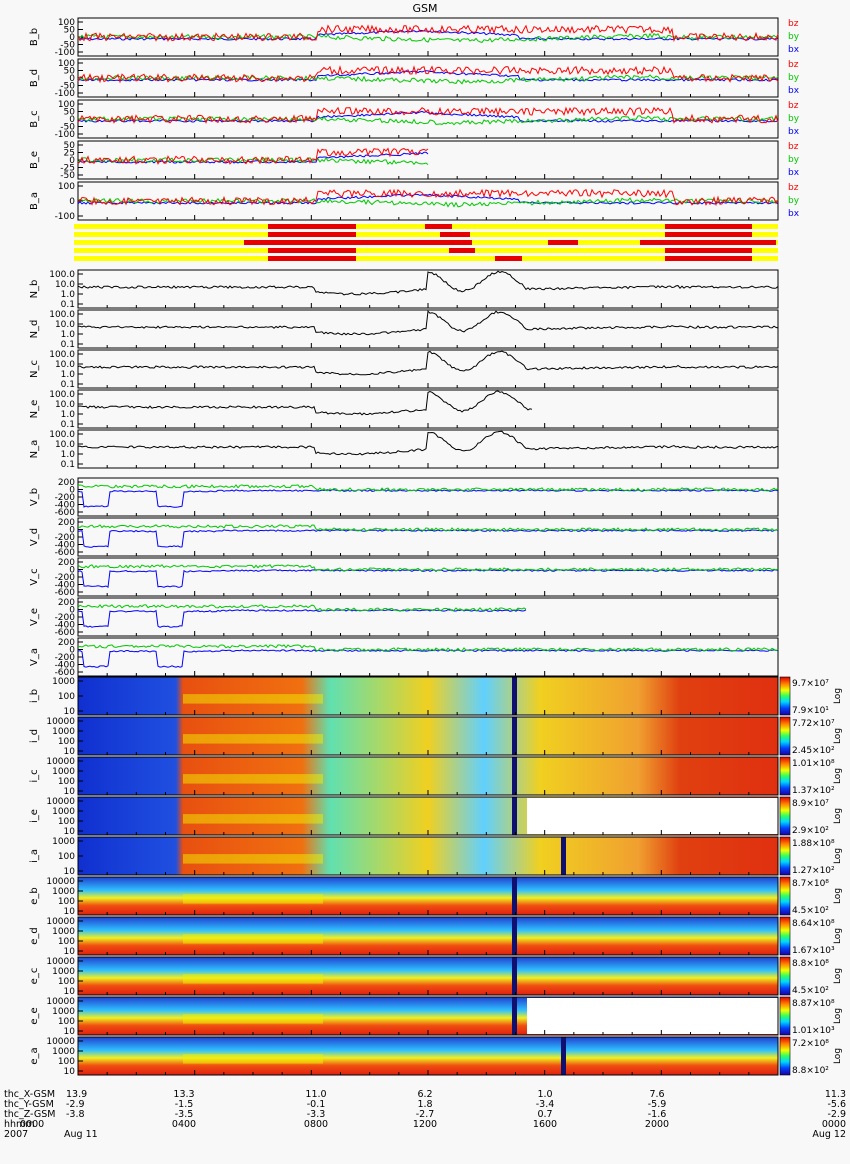 The image size is (850, 1164). What do you see at coordinates (657, 1104) in the screenshot?
I see `footer-column-value: -5.9` at bounding box center [657, 1104].